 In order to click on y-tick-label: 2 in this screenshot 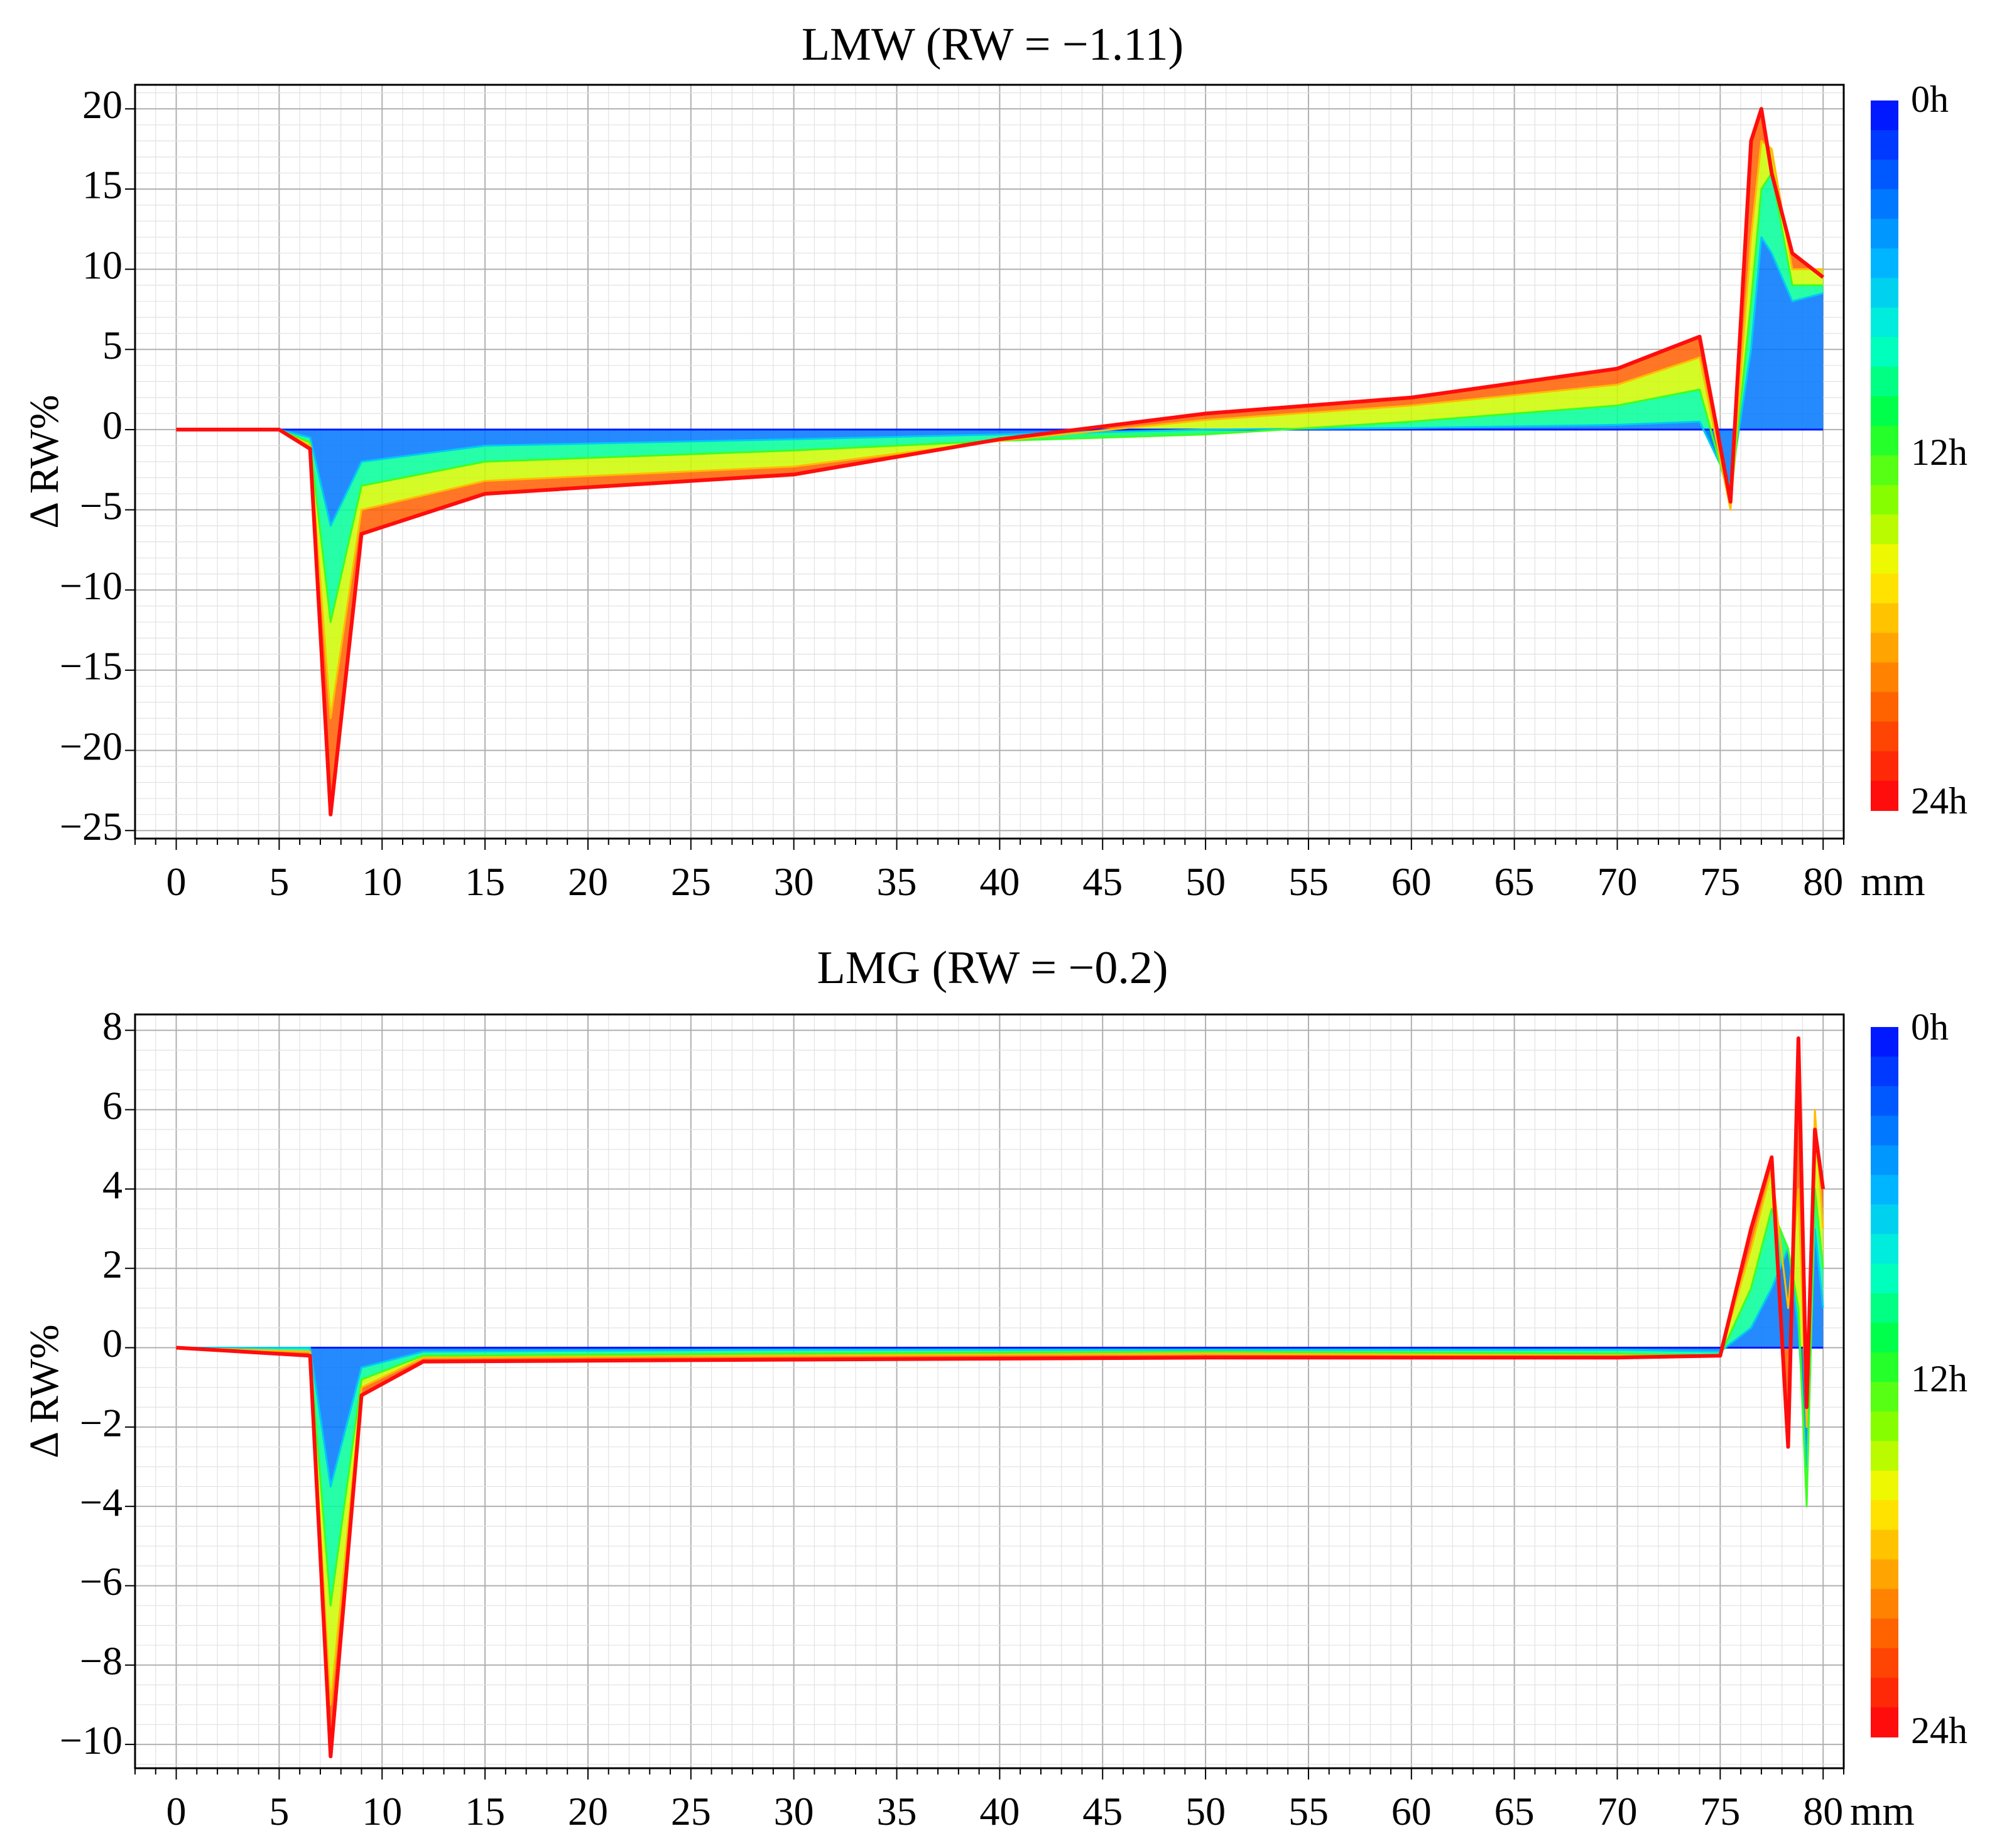, I will do `click(112, 1264)`.